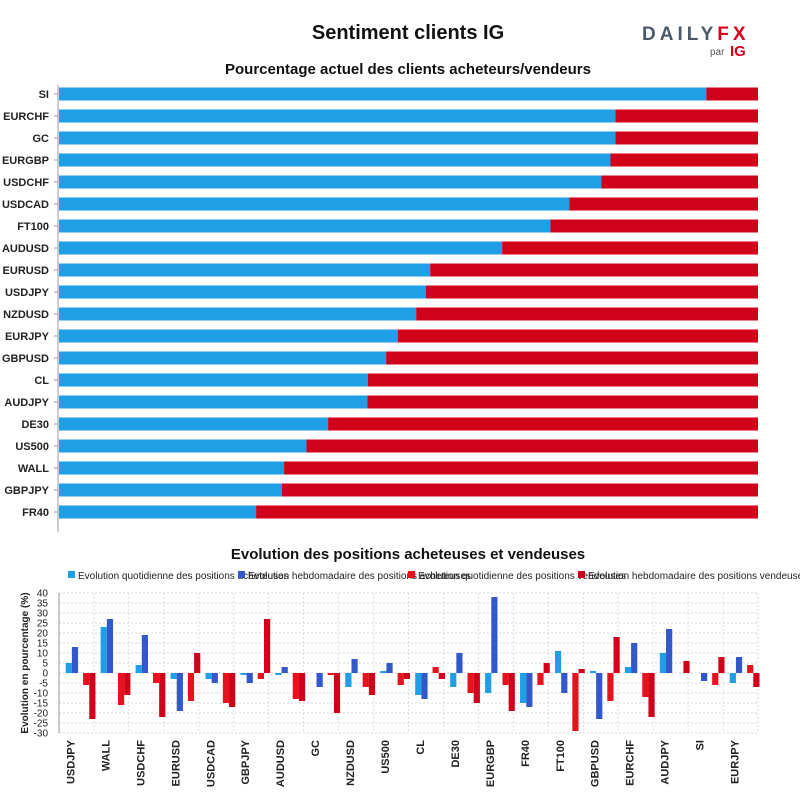 This screenshot has height=800, width=800. I want to click on bar-gbpjpy-s1, so click(243, 674).